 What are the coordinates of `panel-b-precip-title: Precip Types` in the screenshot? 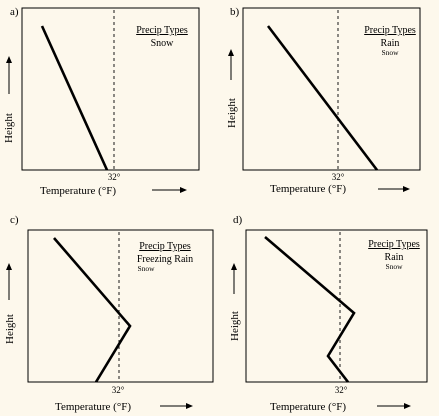 It's located at (390, 30).